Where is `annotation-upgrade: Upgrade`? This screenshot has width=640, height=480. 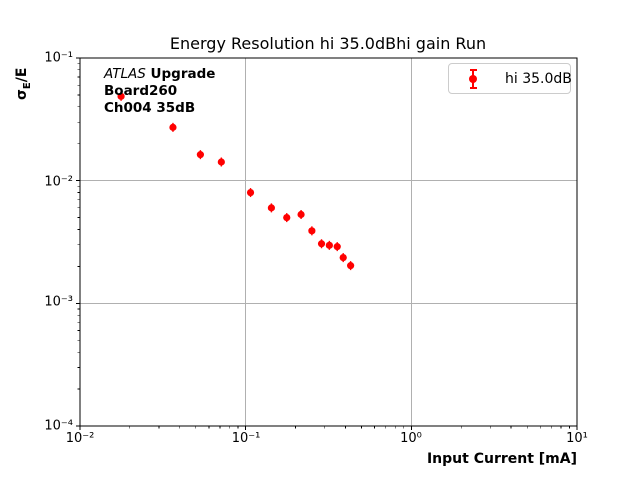
annotation-upgrade: Upgrade is located at coordinates (180, 74).